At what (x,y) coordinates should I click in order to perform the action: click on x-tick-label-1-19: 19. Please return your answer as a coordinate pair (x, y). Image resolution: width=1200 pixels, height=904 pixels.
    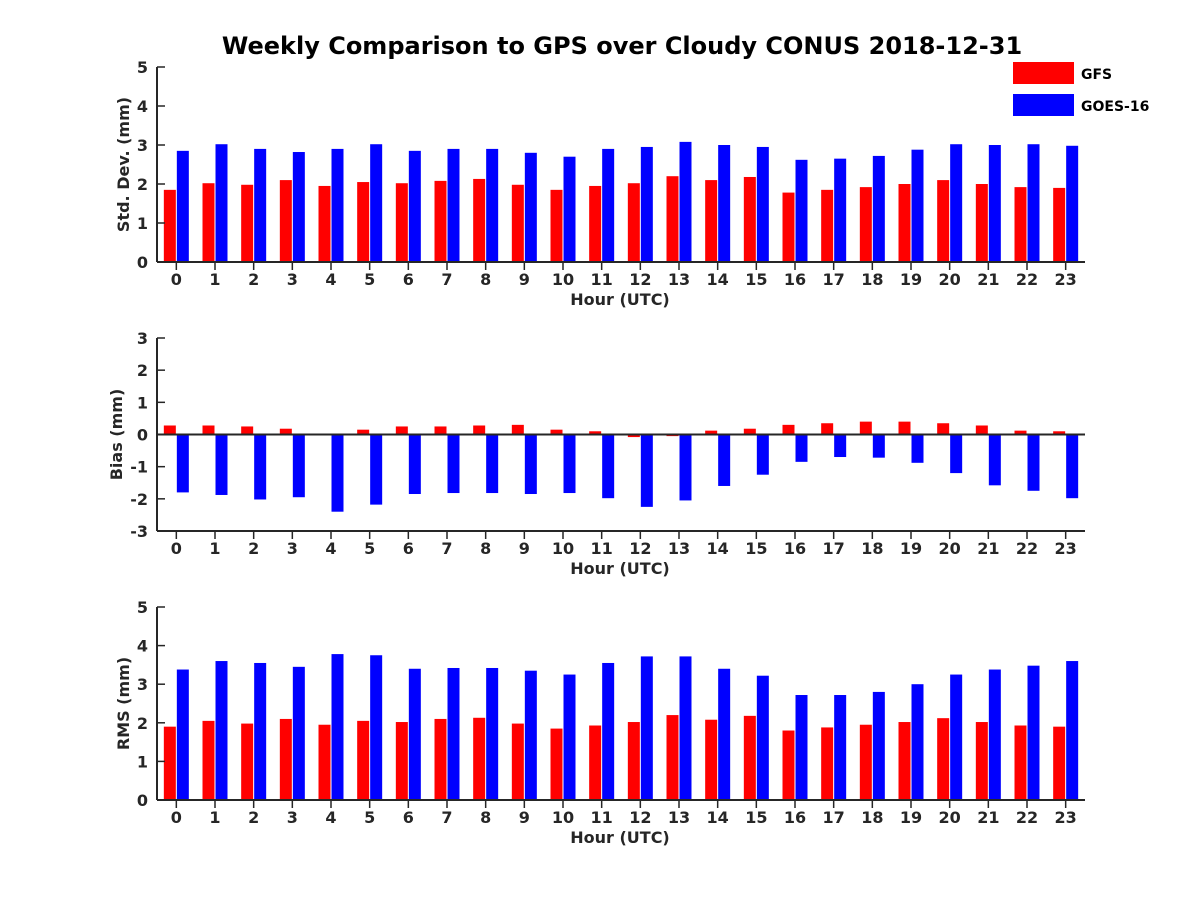
    Looking at the image, I should click on (911, 548).